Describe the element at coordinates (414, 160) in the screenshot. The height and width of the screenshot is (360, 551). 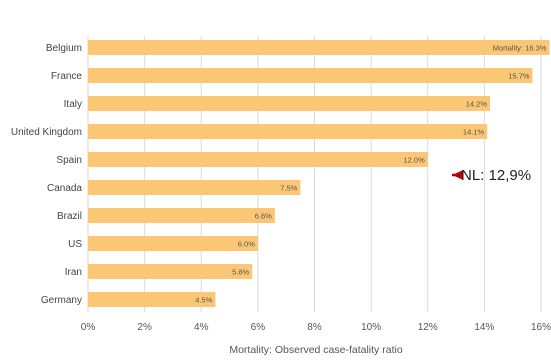
I see `value-label: 12.0%` at that location.